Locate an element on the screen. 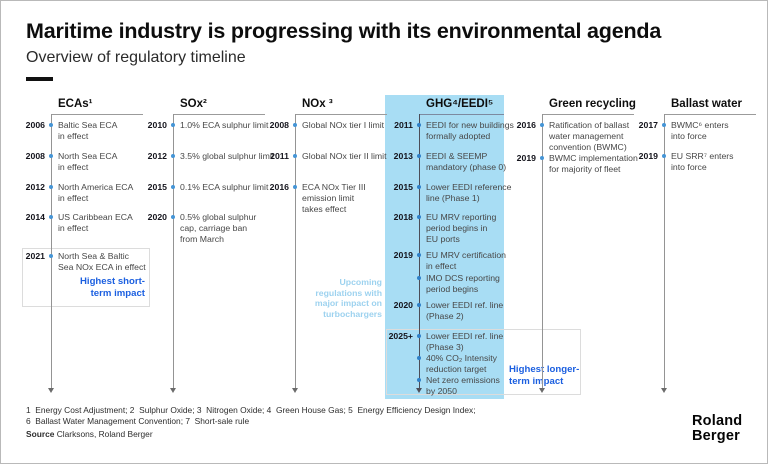 This screenshot has height=464, width=768. year-label: 2025+ is located at coordinates (400, 336).